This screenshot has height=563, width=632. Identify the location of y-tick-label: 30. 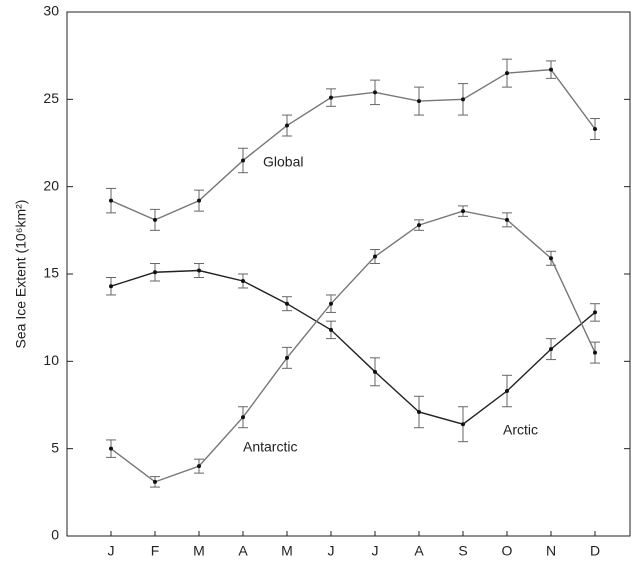
(51, 11).